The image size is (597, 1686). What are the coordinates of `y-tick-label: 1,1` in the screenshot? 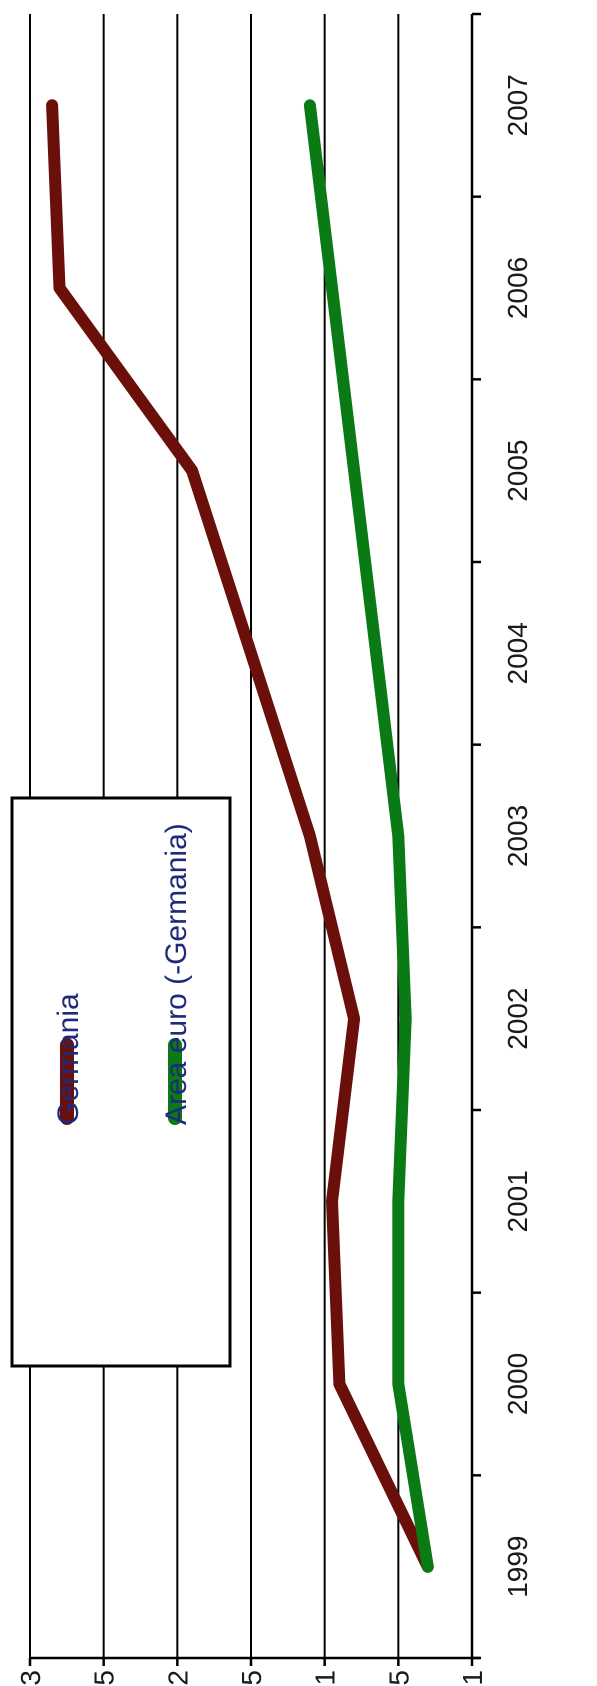 It's located at (325, 1678).